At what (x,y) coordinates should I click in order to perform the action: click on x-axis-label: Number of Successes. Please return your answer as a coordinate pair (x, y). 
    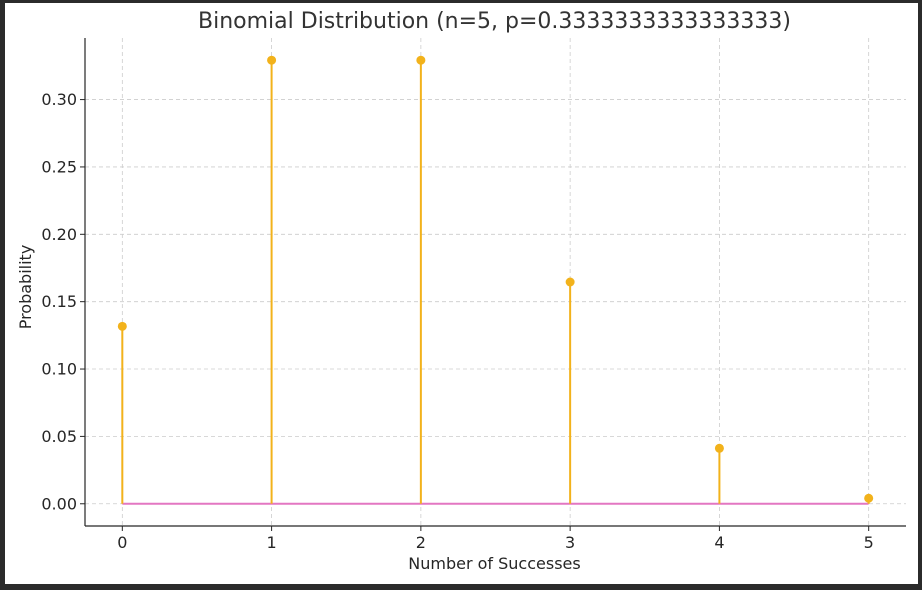
    Looking at the image, I should click on (494, 563).